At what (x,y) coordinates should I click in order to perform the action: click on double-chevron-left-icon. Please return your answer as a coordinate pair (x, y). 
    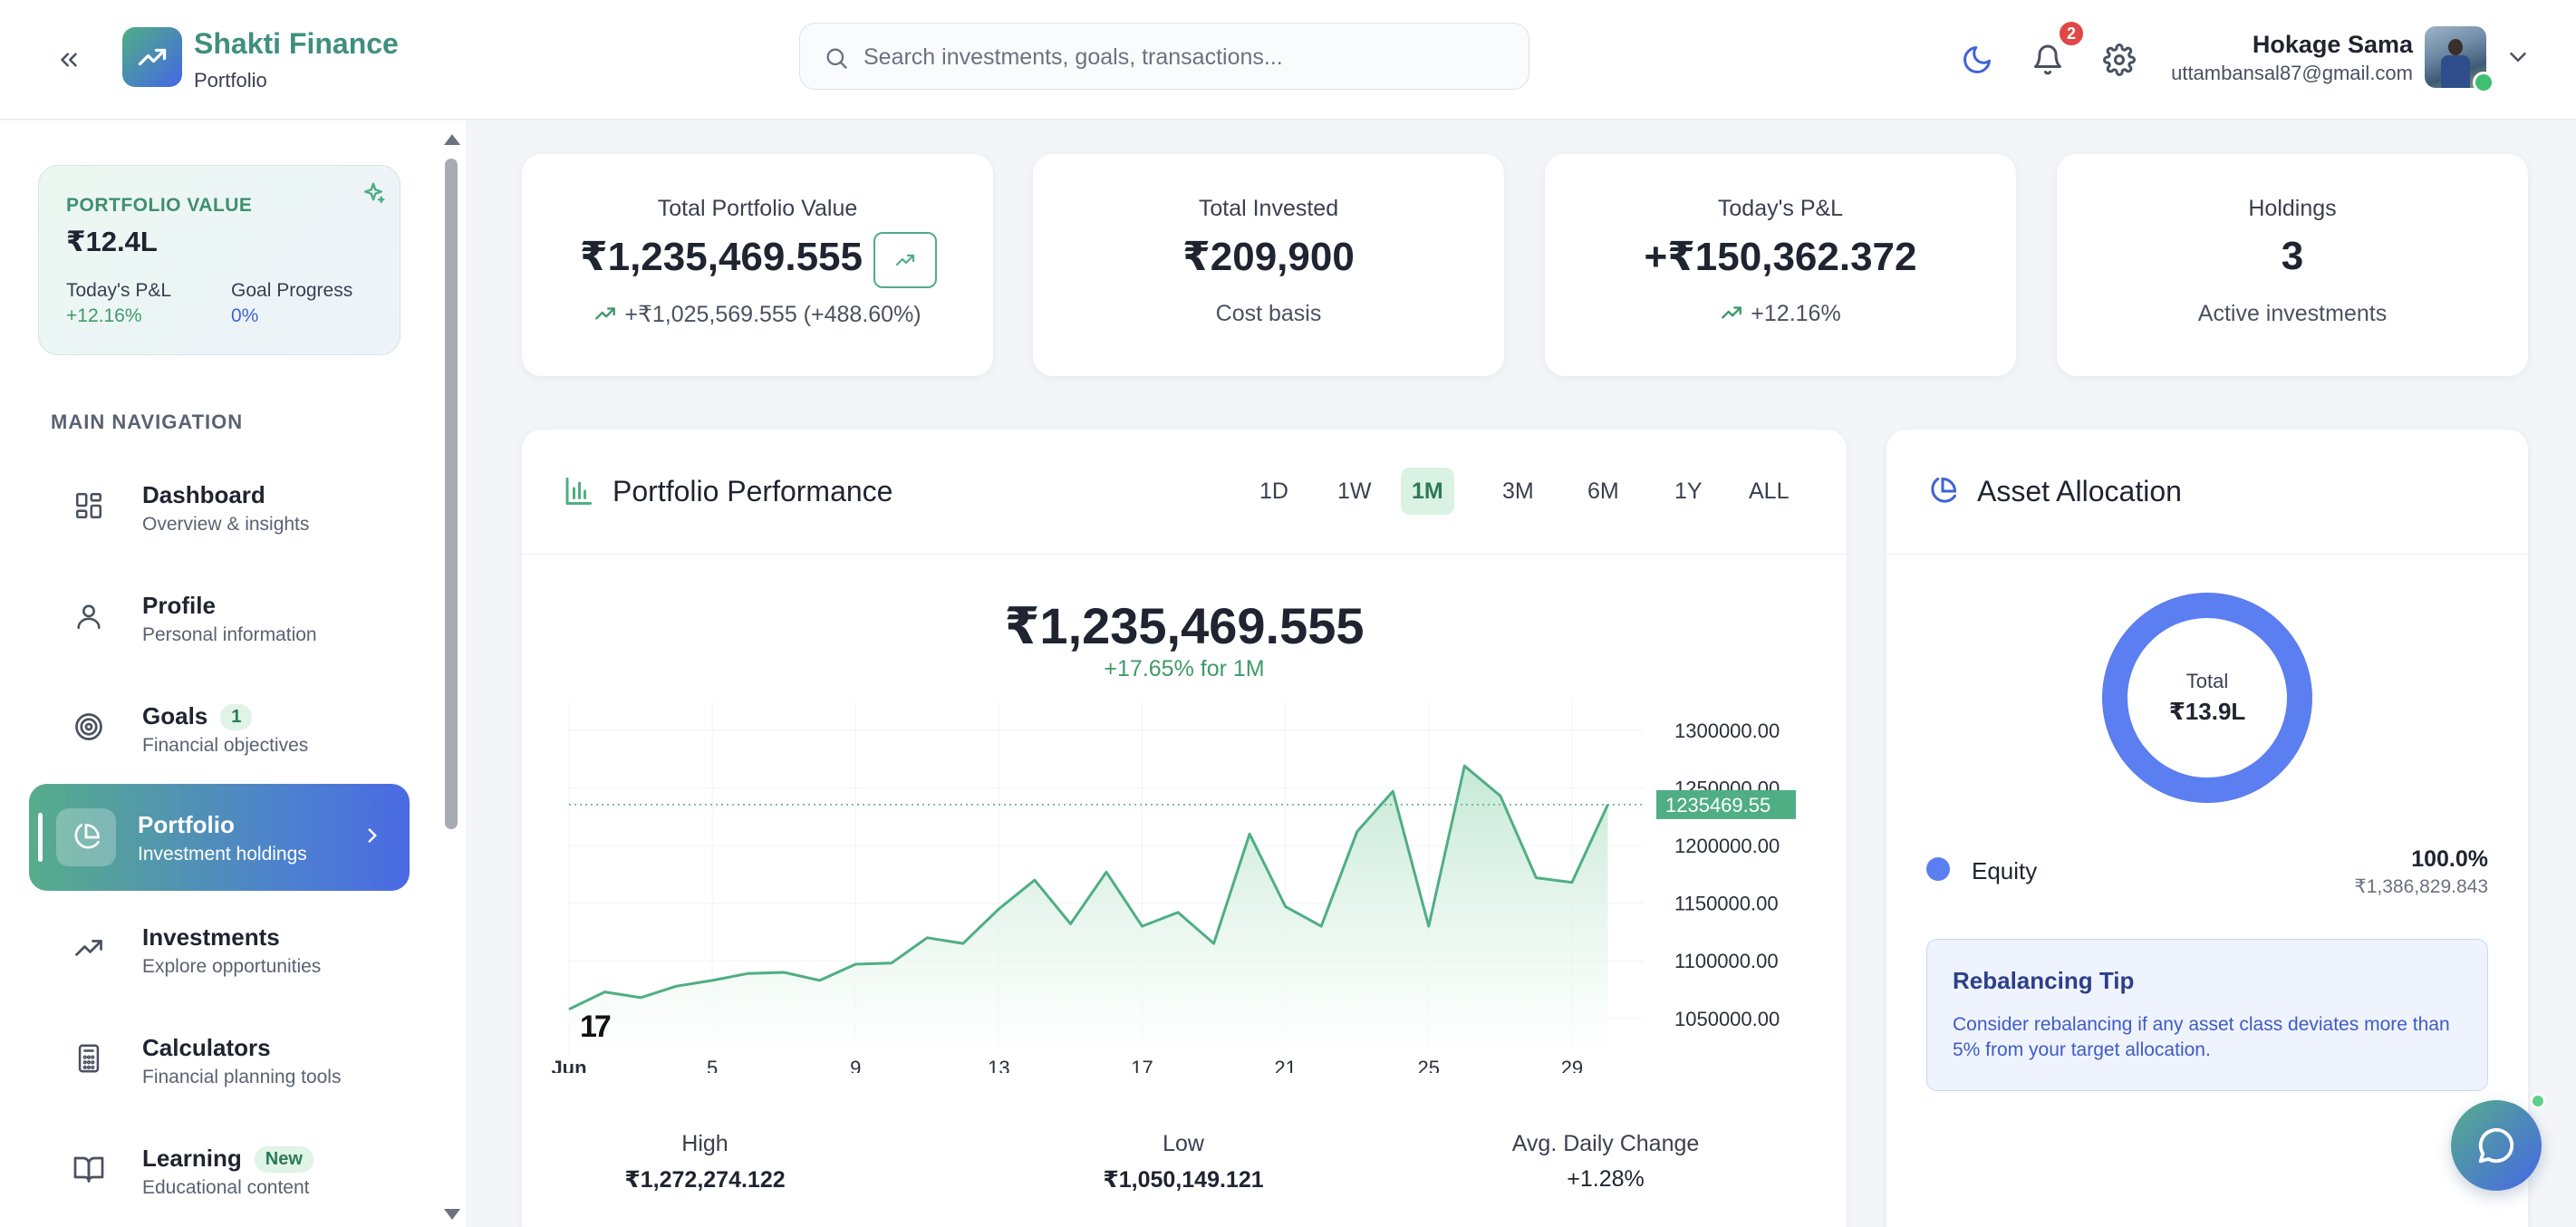
    Looking at the image, I should click on (69, 60).